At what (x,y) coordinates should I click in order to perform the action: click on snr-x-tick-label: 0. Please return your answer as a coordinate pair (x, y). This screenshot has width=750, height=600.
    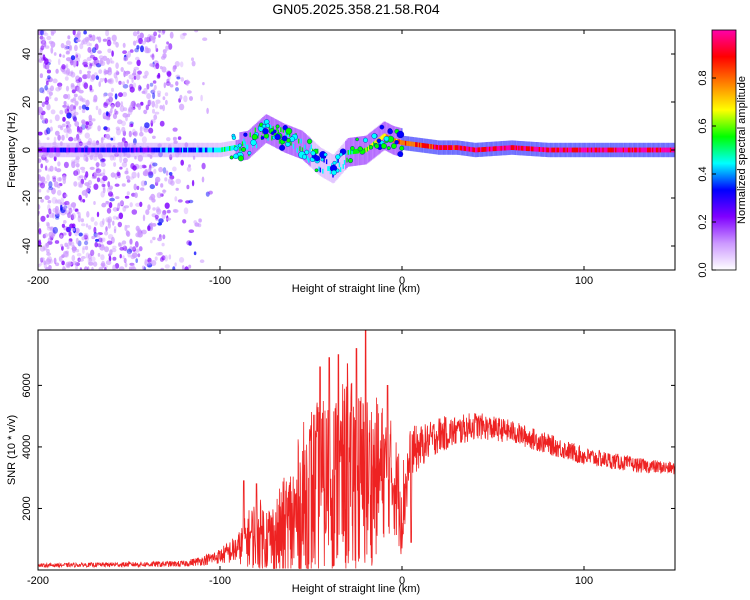
    Looking at the image, I should click on (402, 581).